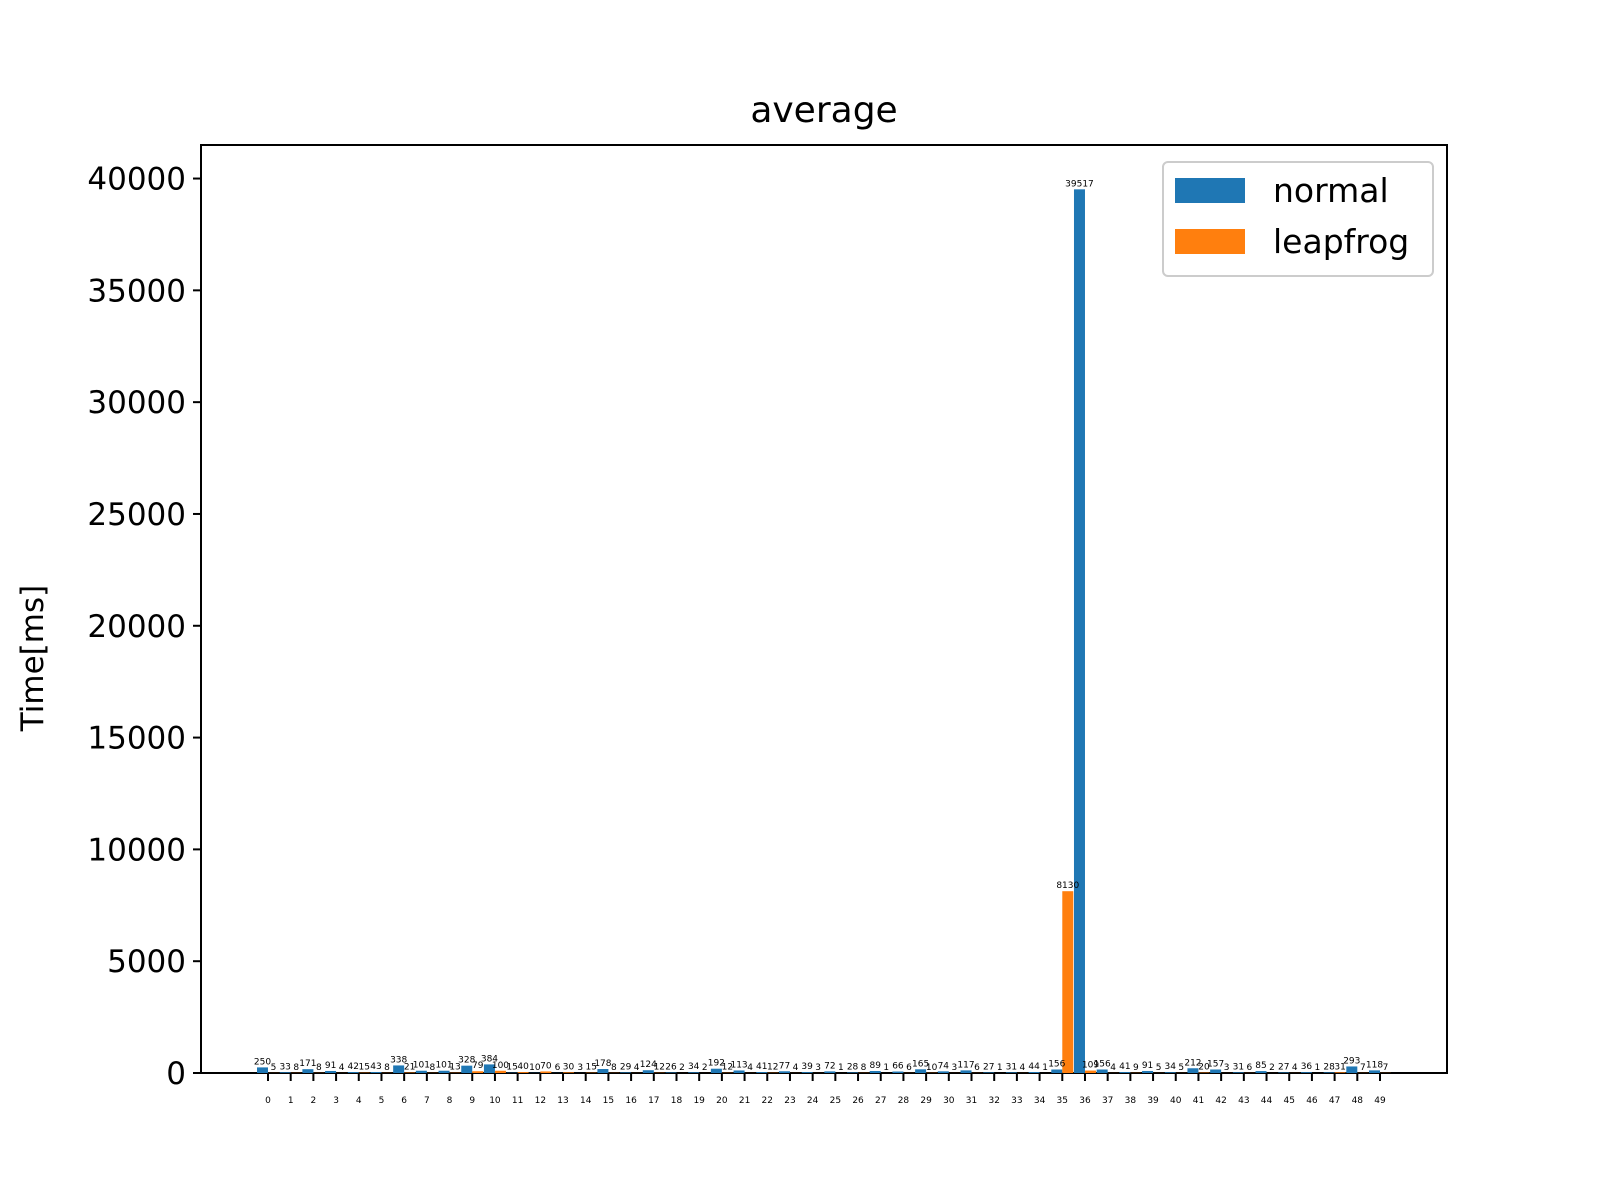 Image resolution: width=1600 pixels, height=1200 pixels. Describe the element at coordinates (136, 291) in the screenshot. I see `y-tick-label-35000: 35000` at that location.